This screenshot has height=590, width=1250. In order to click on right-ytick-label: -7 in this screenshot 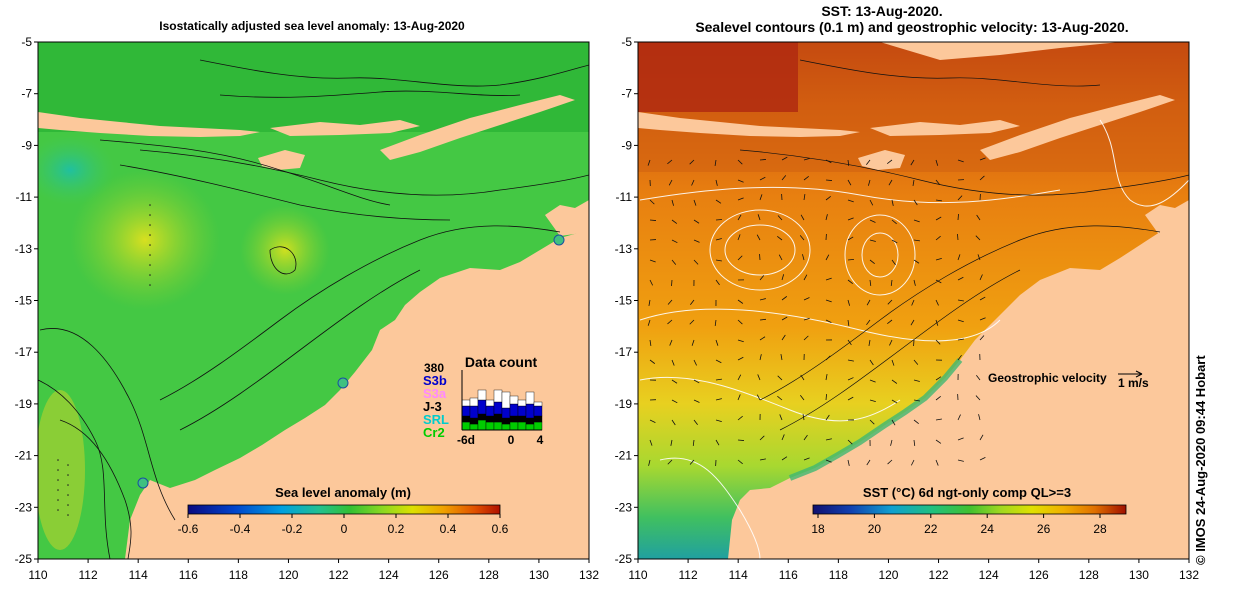, I will do `click(626, 94)`.